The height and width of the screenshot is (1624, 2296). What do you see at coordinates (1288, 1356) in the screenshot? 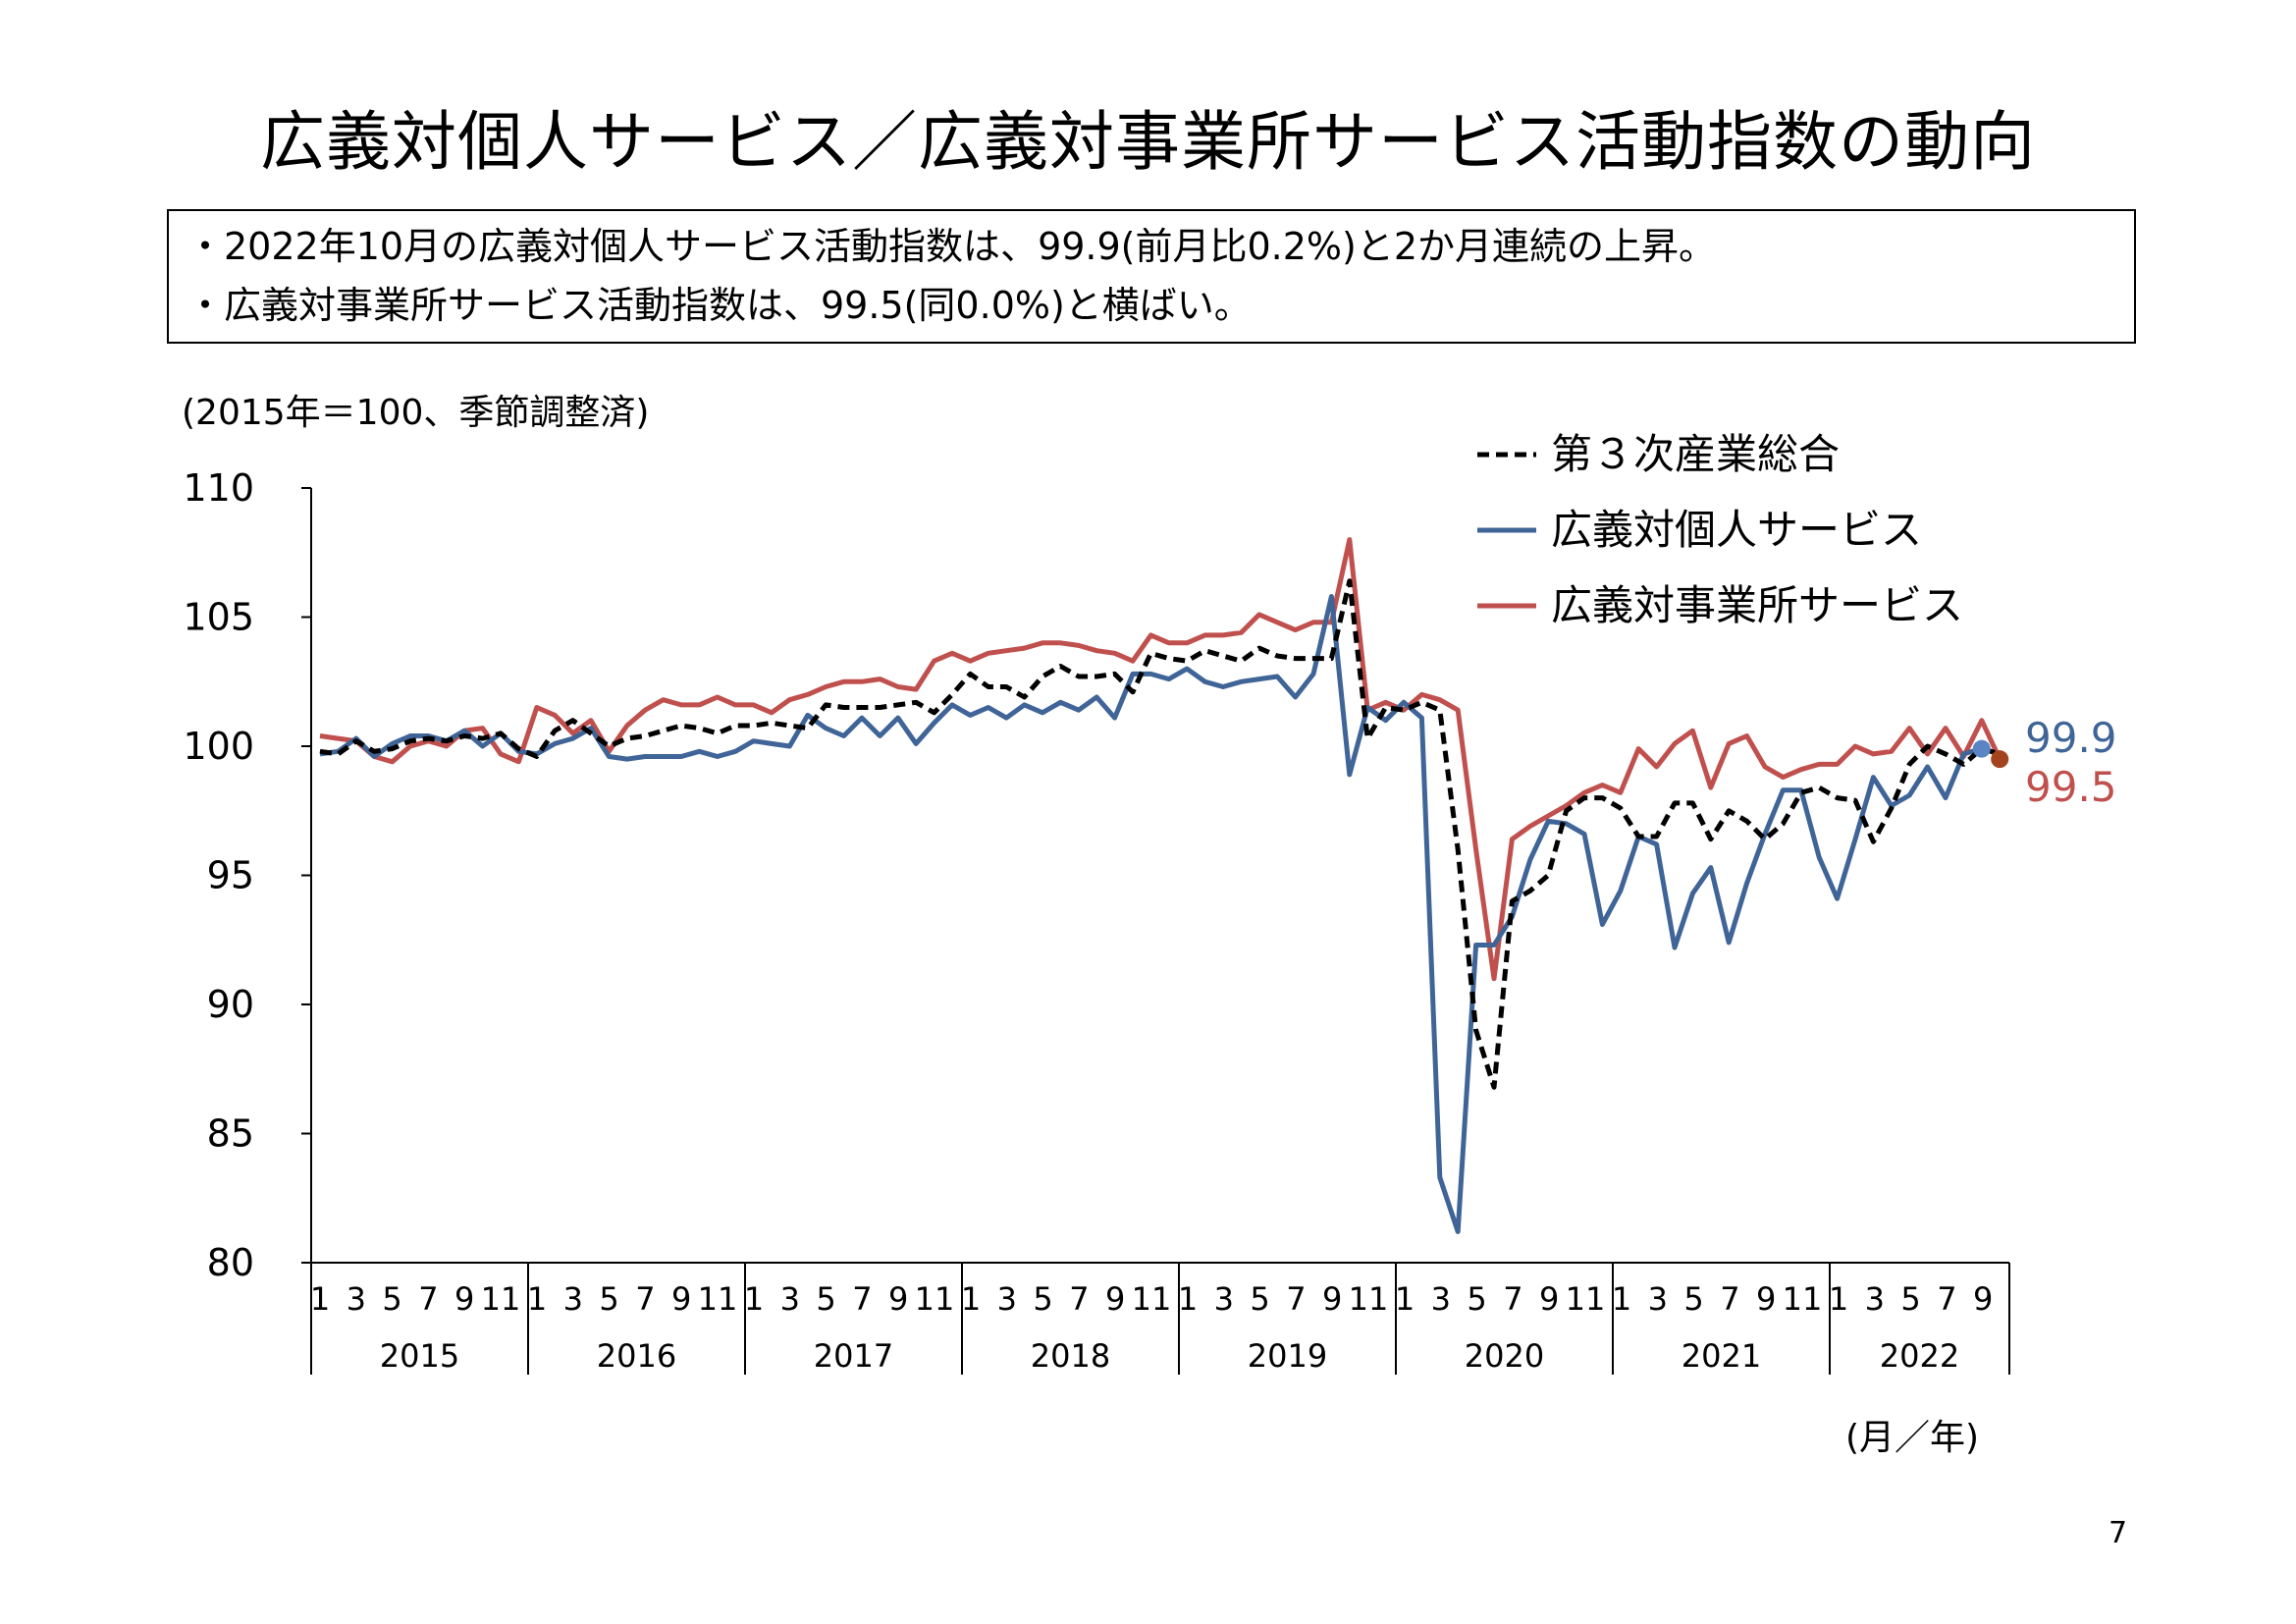
I see `x-year-label: 2019` at bounding box center [1288, 1356].